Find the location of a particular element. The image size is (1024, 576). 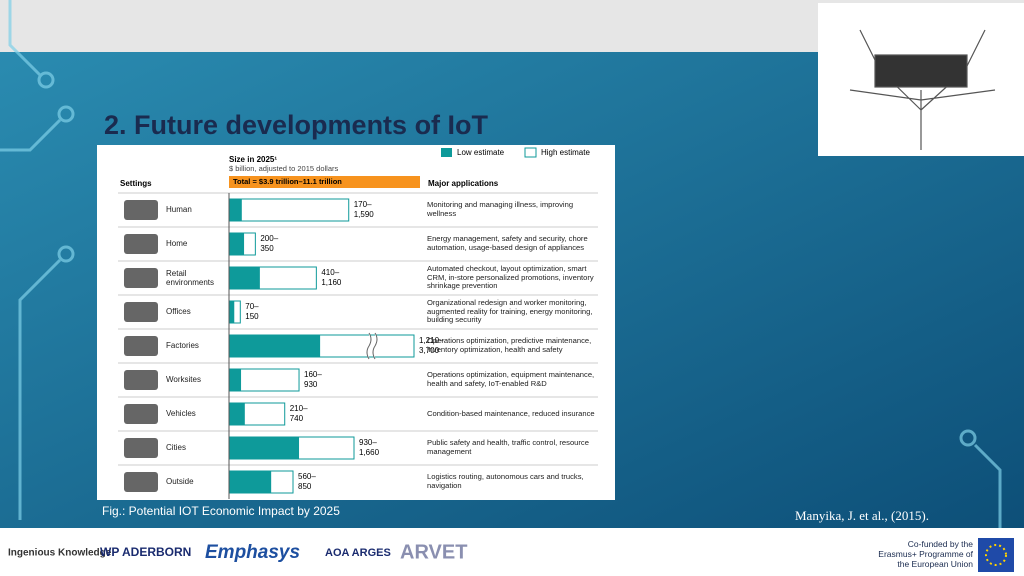

high-value-label: 150 is located at coordinates (252, 316).